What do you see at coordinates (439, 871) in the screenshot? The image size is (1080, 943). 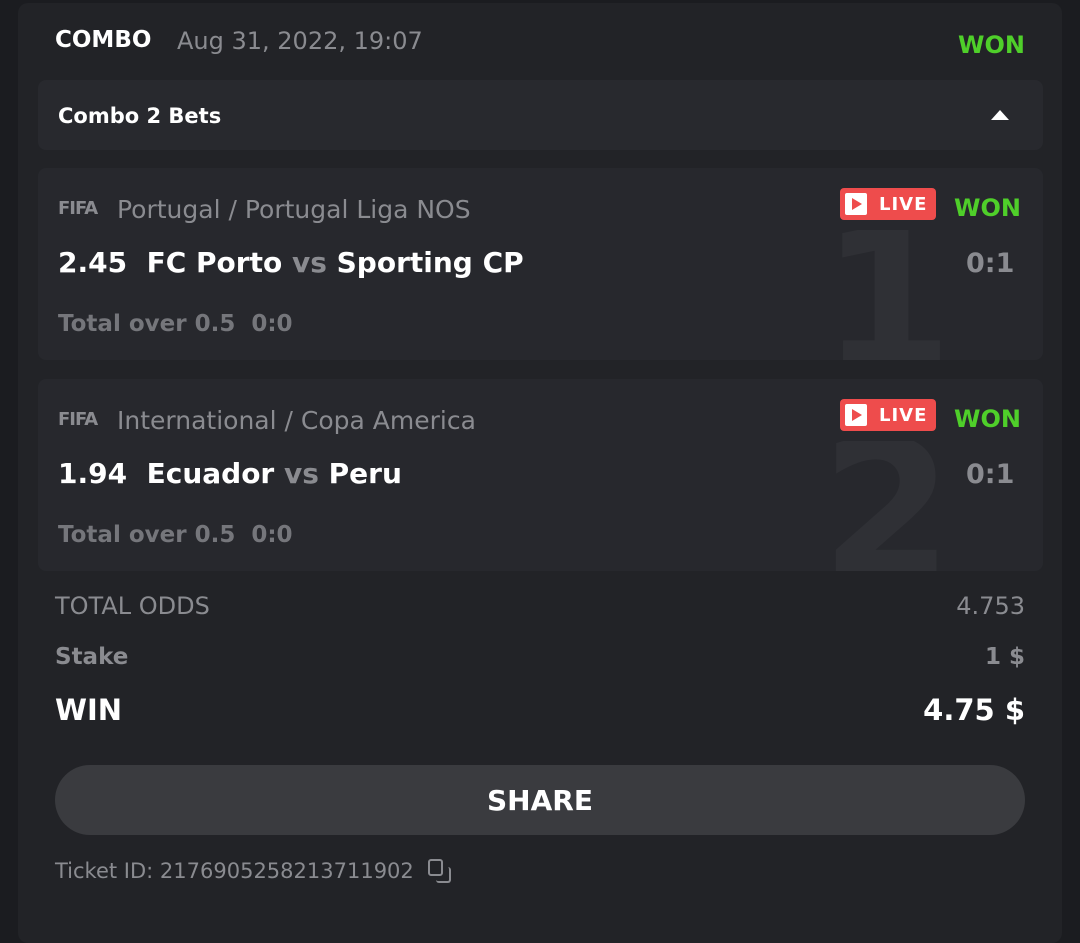 I see `copy-icon` at bounding box center [439, 871].